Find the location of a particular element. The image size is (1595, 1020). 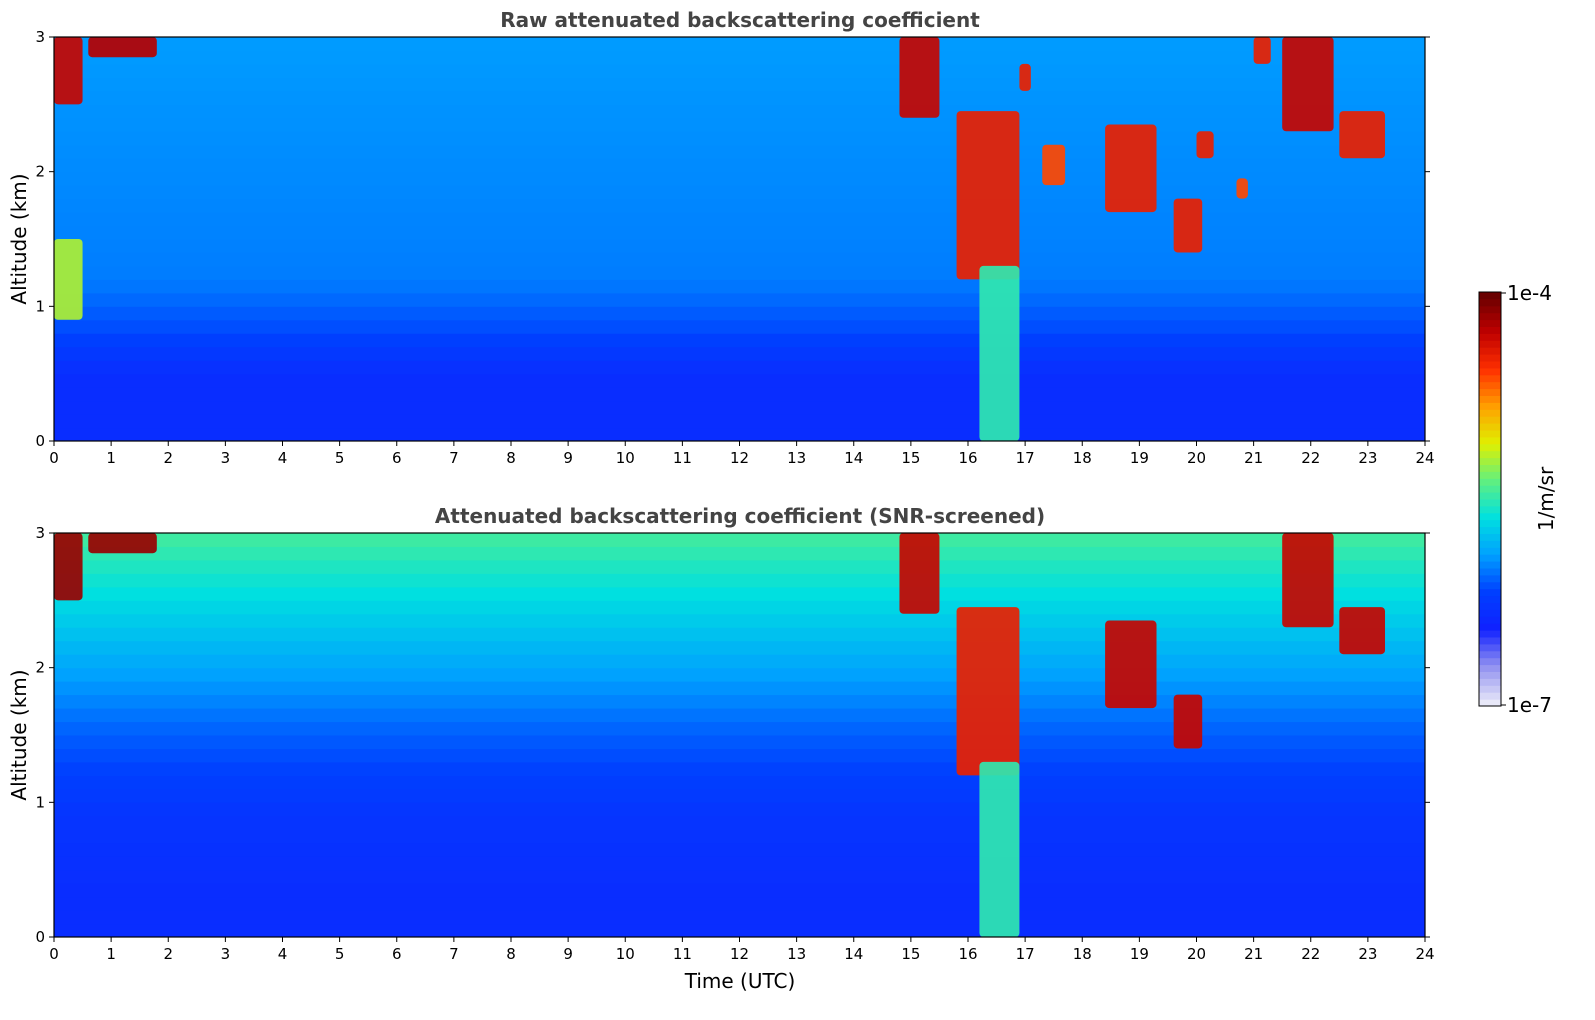

x-tick-label: 1 is located at coordinates (111, 954).